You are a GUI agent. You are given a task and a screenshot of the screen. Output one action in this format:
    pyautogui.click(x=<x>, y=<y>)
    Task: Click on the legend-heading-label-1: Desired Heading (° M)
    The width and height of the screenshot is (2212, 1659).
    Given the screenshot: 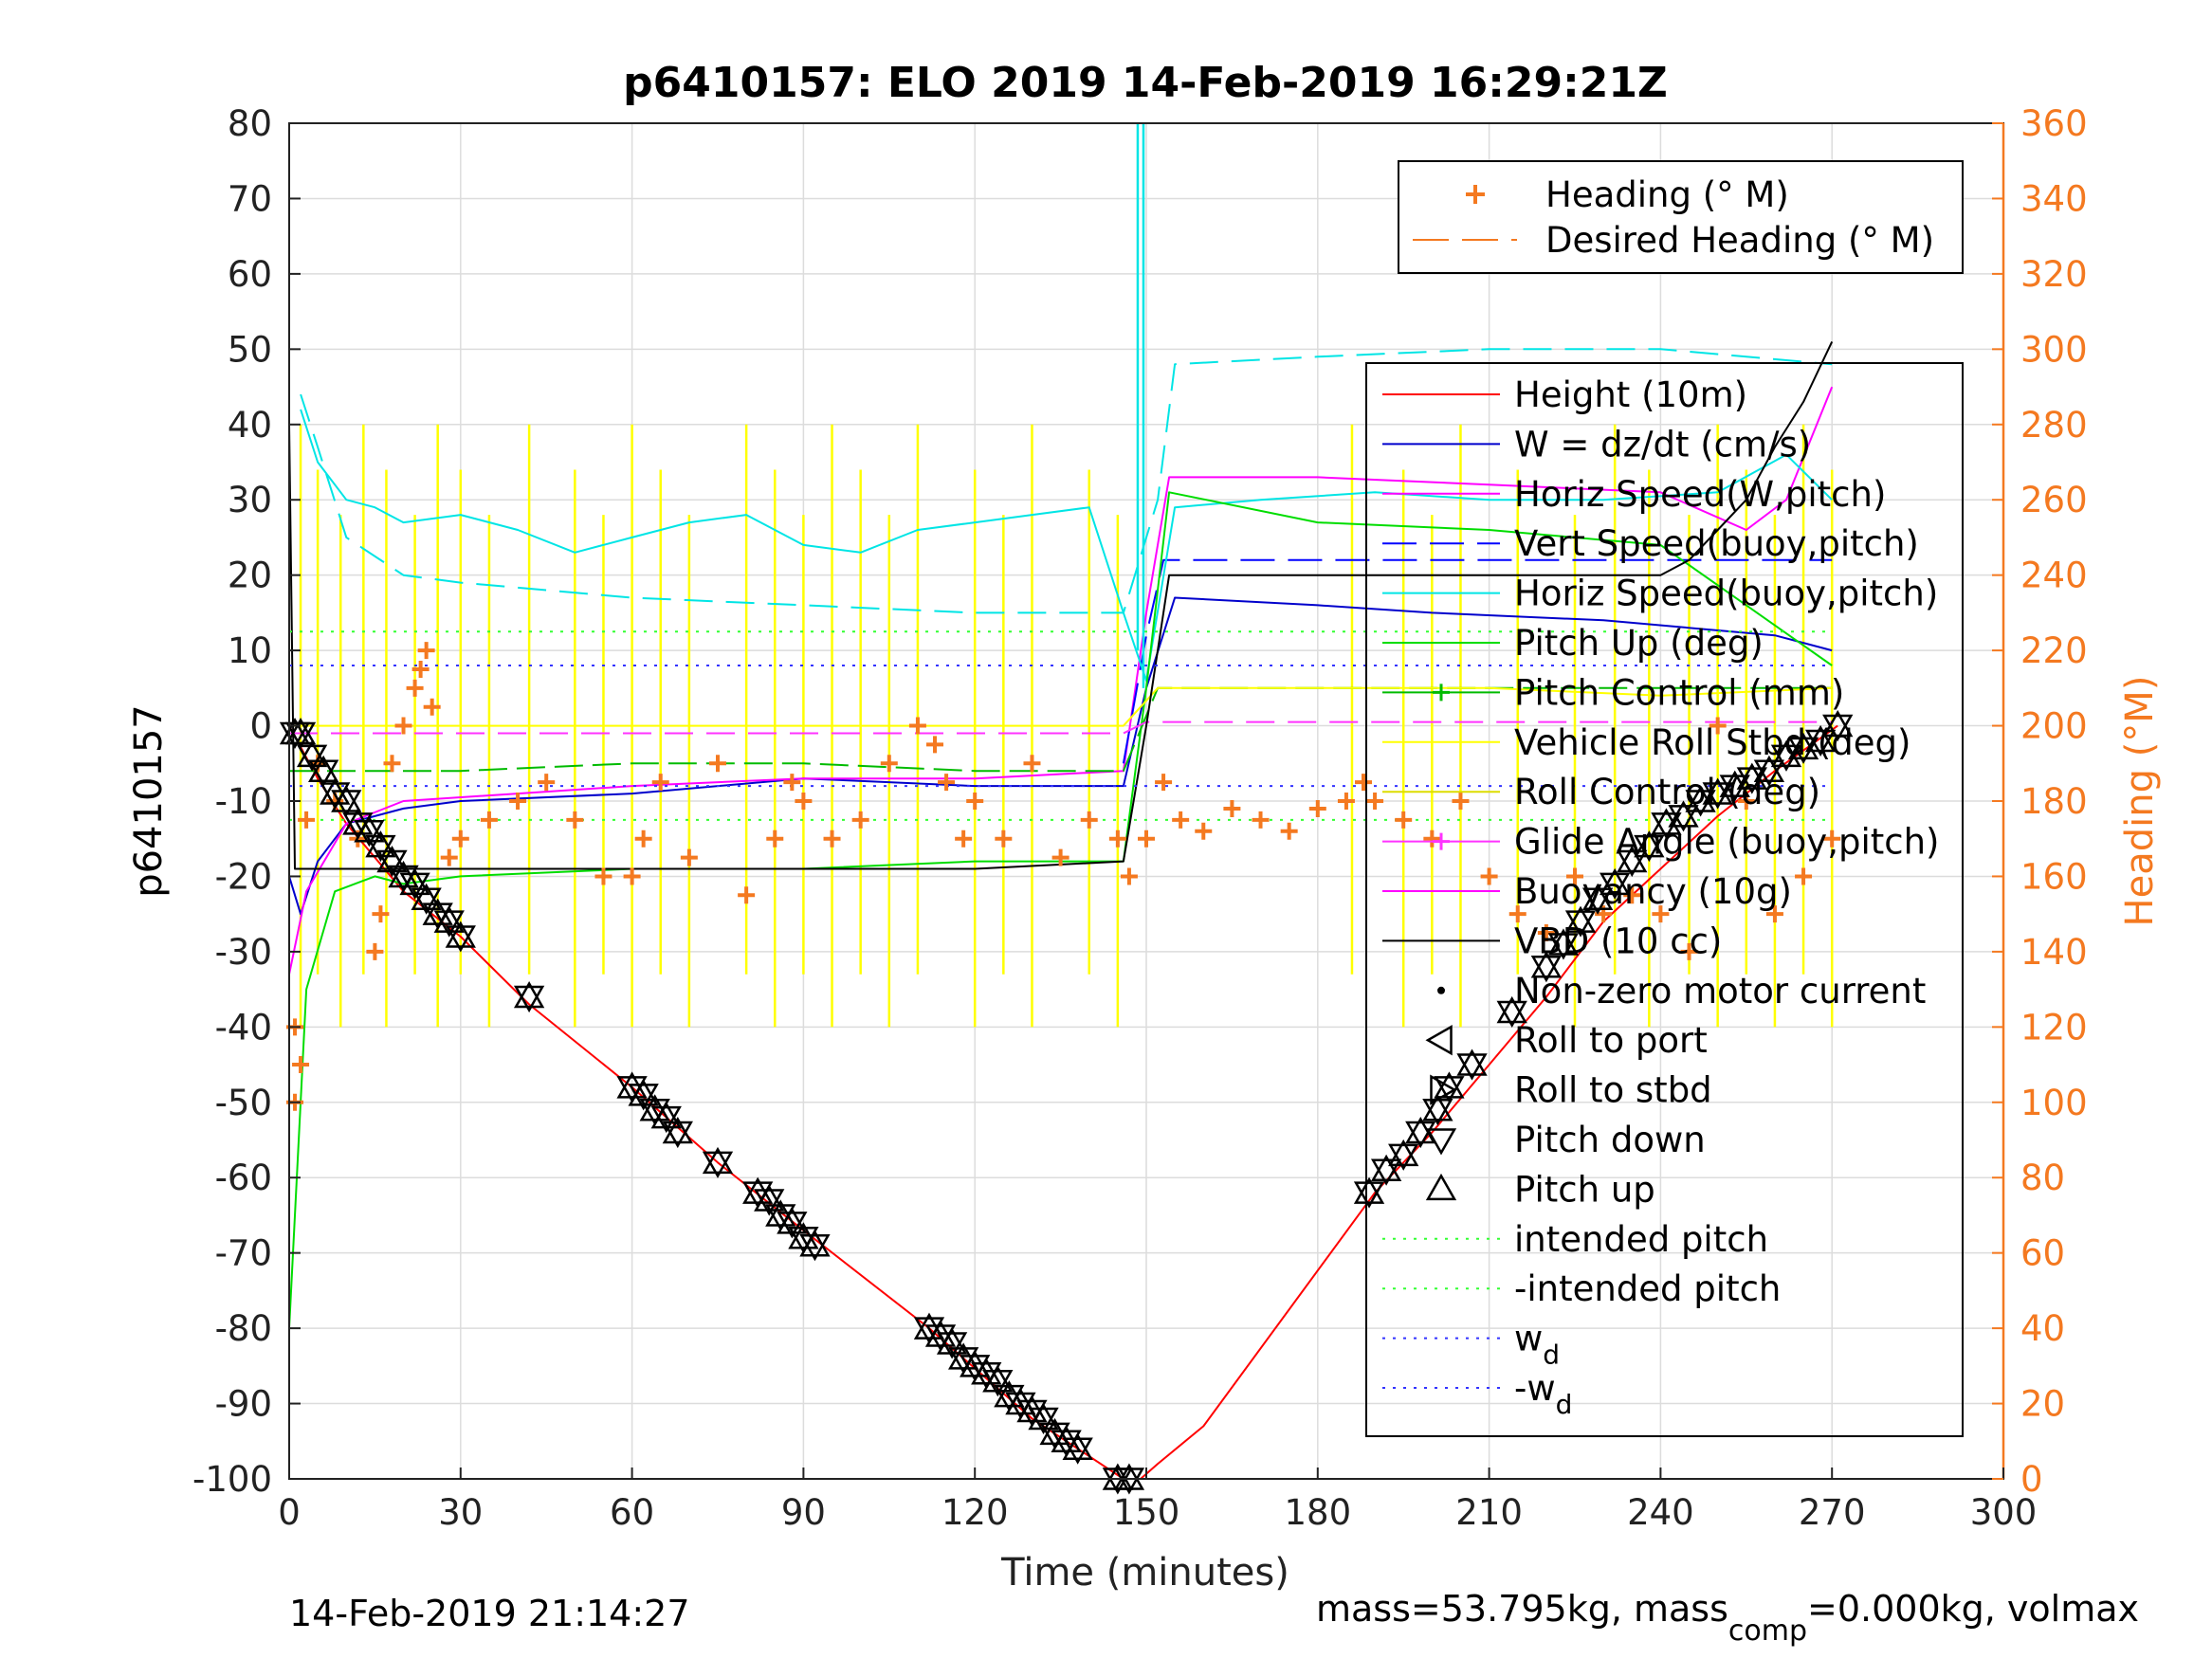 What is the action you would take?
    pyautogui.click(x=1739, y=240)
    